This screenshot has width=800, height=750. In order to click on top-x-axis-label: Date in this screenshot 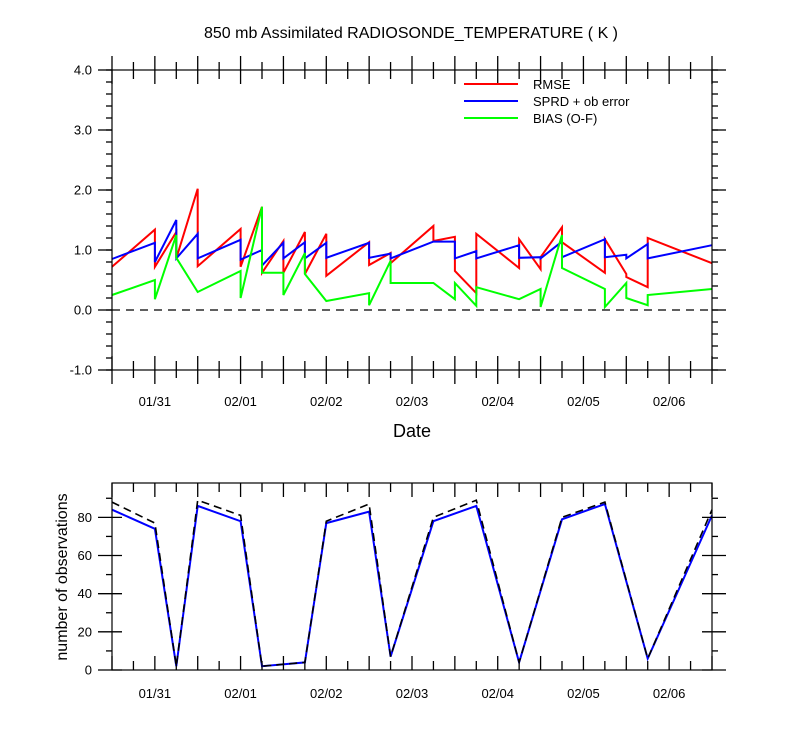, I will do `click(412, 431)`.